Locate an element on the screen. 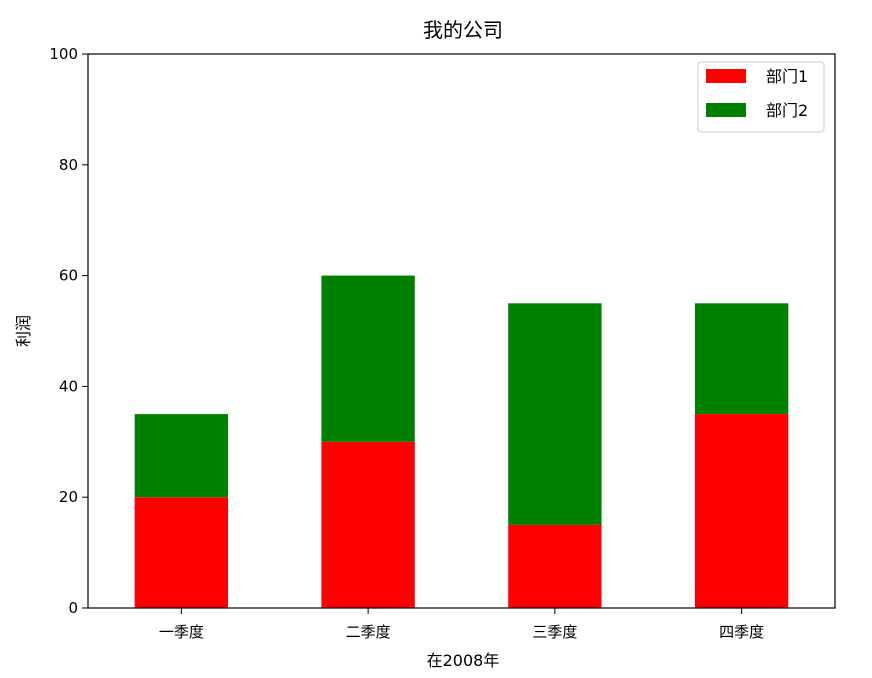 The image size is (872, 678). legend: 部门1 部门2 is located at coordinates (761, 97).